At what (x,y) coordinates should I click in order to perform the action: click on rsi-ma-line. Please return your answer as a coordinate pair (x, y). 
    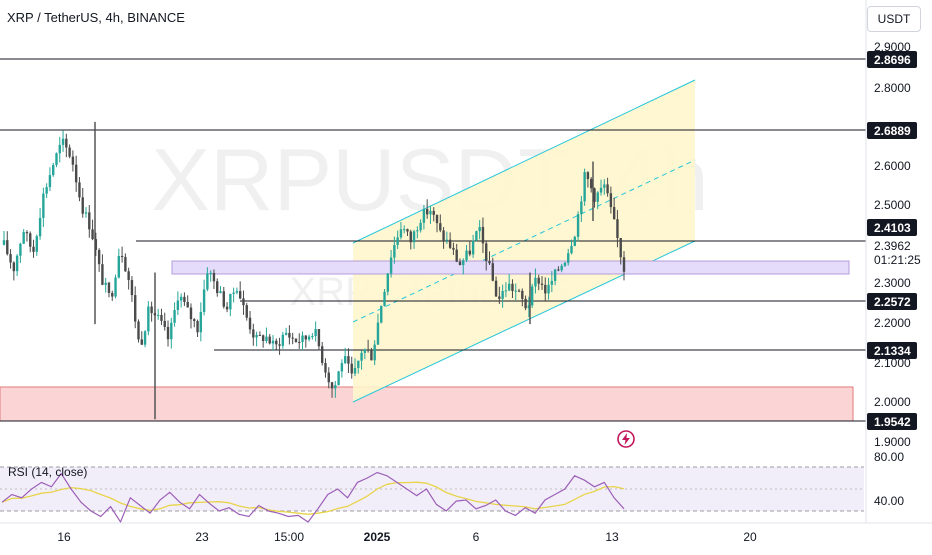
    Looking at the image, I should click on (313, 498).